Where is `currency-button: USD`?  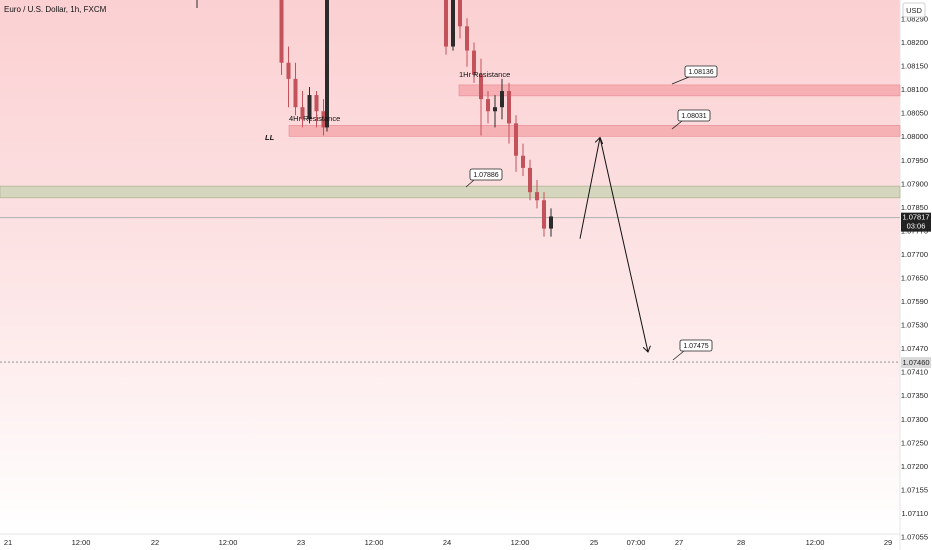 currency-button: USD is located at coordinates (914, 10).